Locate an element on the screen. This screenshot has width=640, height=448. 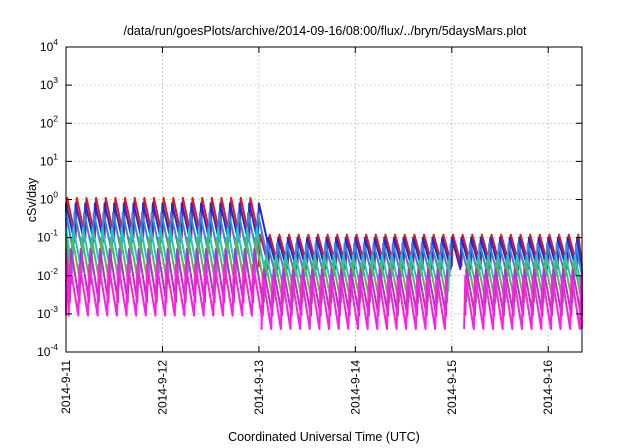
x-tick-label: 2014-9-14 is located at coordinates (355, 387).